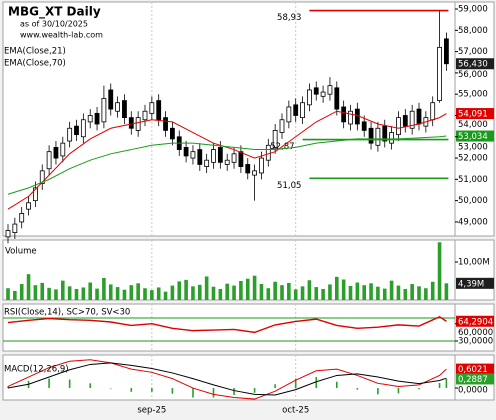  What do you see at coordinates (473, 115) in the screenshot?
I see `value-label: 54,091` at bounding box center [473, 115].